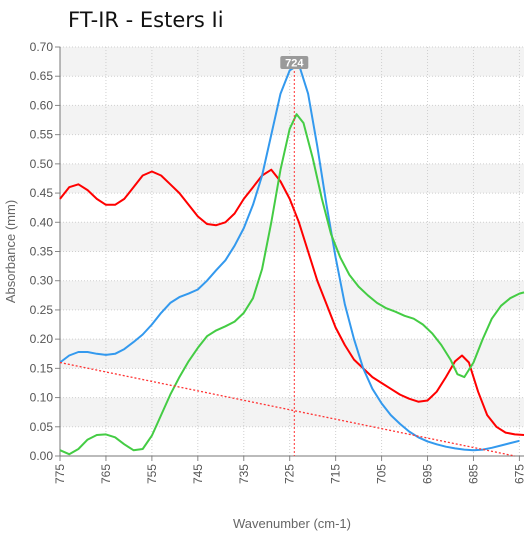 The width and height of the screenshot is (528, 535). Describe the element at coordinates (519, 474) in the screenshot. I see `x-tick-label: 675` at that location.